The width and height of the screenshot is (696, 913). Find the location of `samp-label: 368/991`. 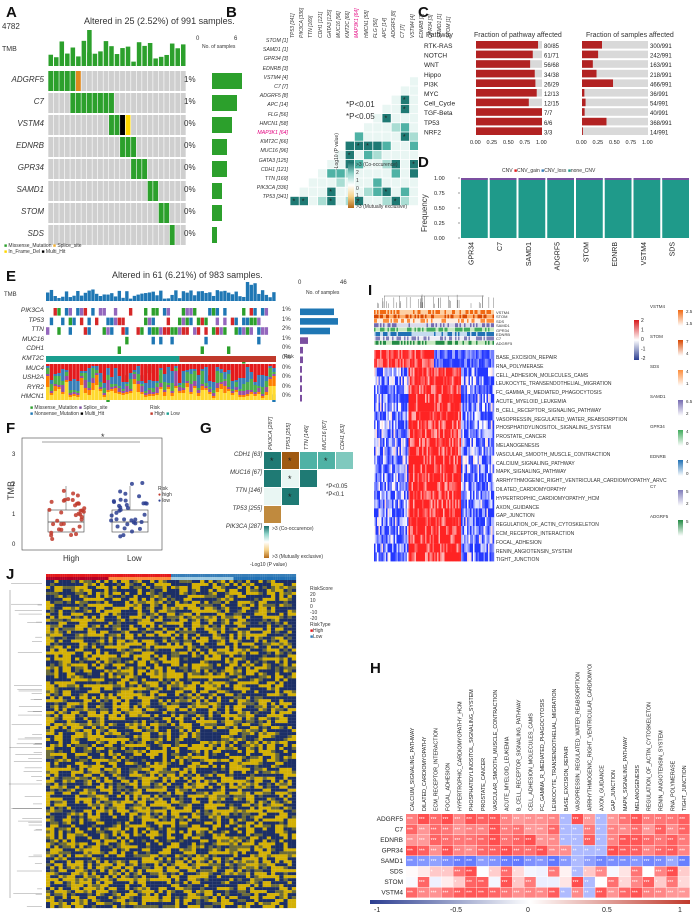

samp-label: 368/991 is located at coordinates (661, 124).